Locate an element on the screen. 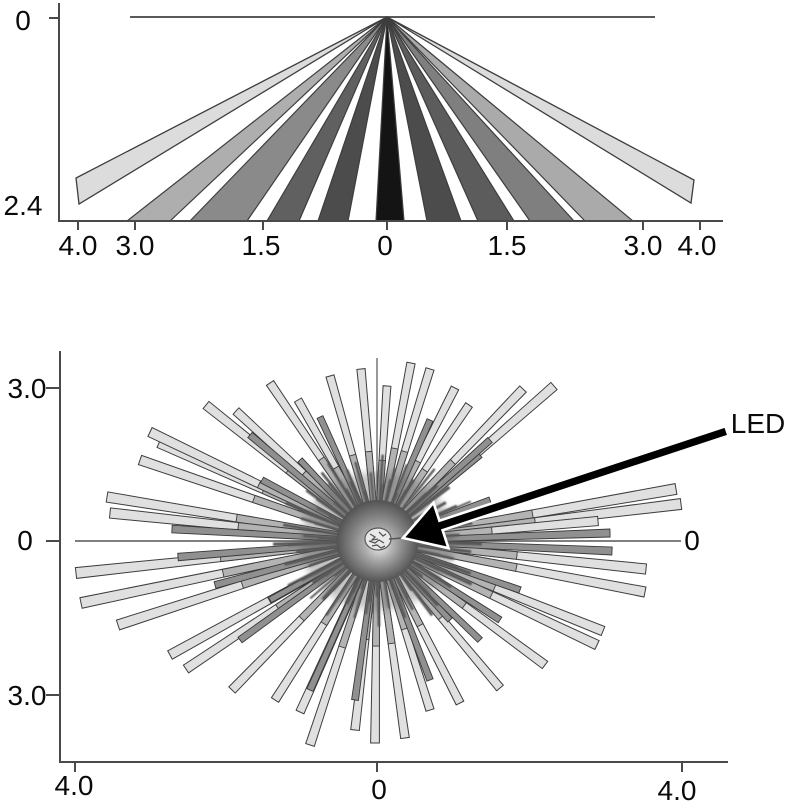  svg-text: 2.4 is located at coordinates (23, 205).